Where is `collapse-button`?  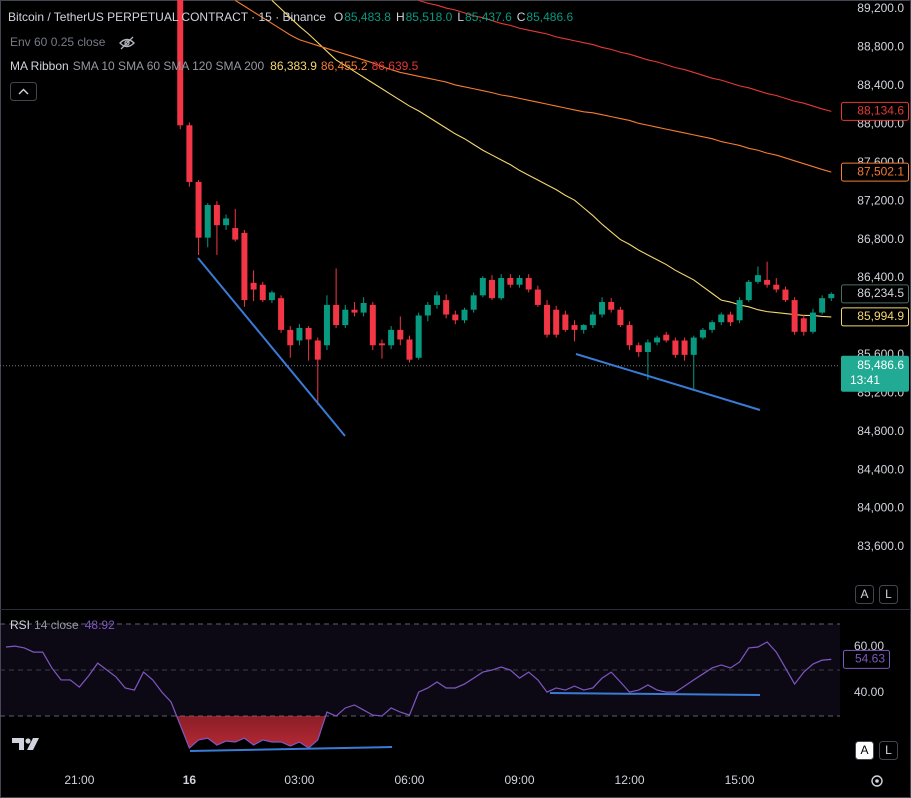
collapse-button is located at coordinates (23, 91).